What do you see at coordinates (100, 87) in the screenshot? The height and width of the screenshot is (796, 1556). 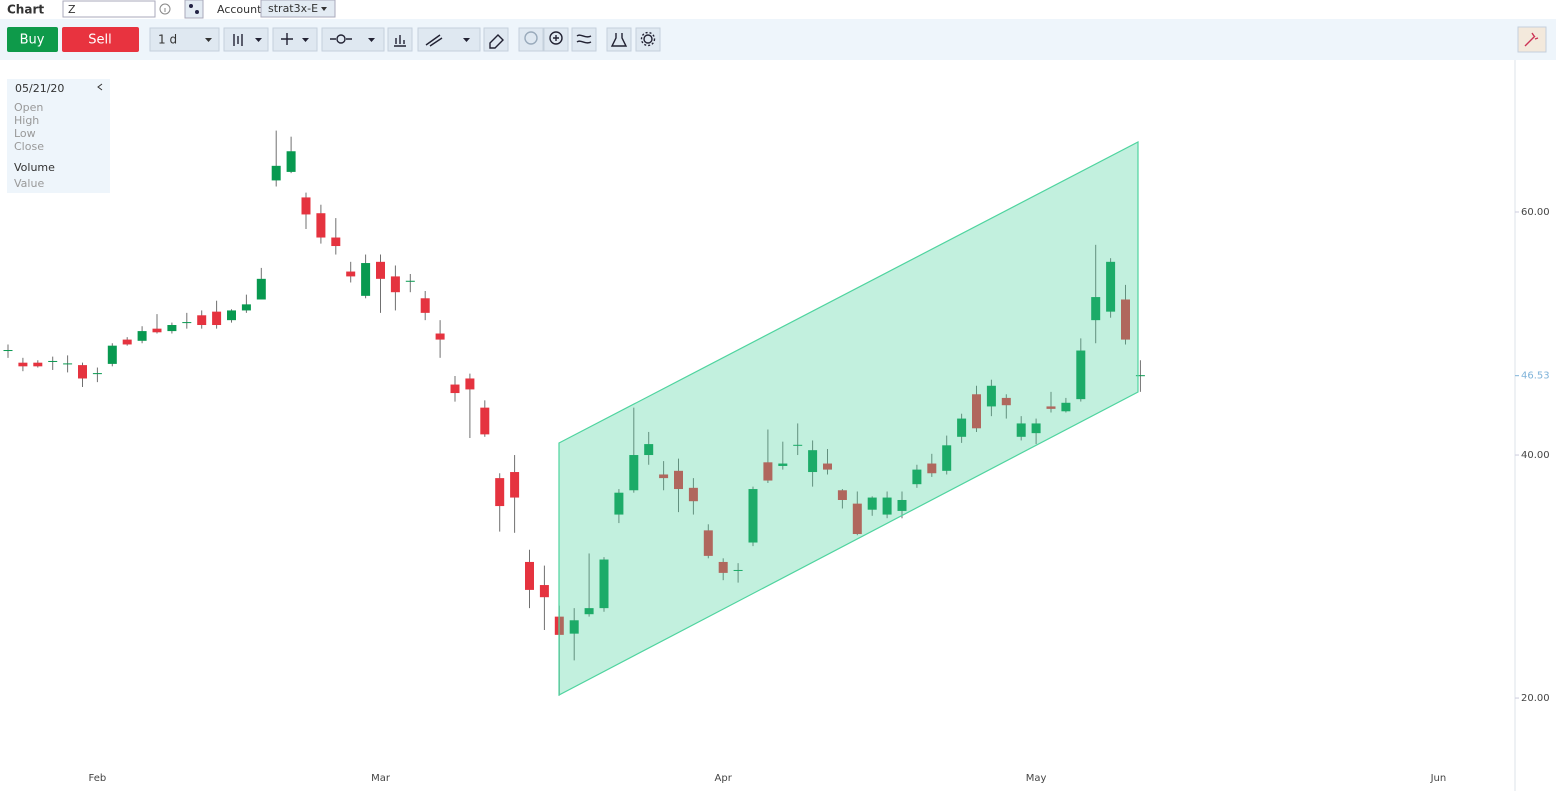 I see `collapse-icon` at bounding box center [100, 87].